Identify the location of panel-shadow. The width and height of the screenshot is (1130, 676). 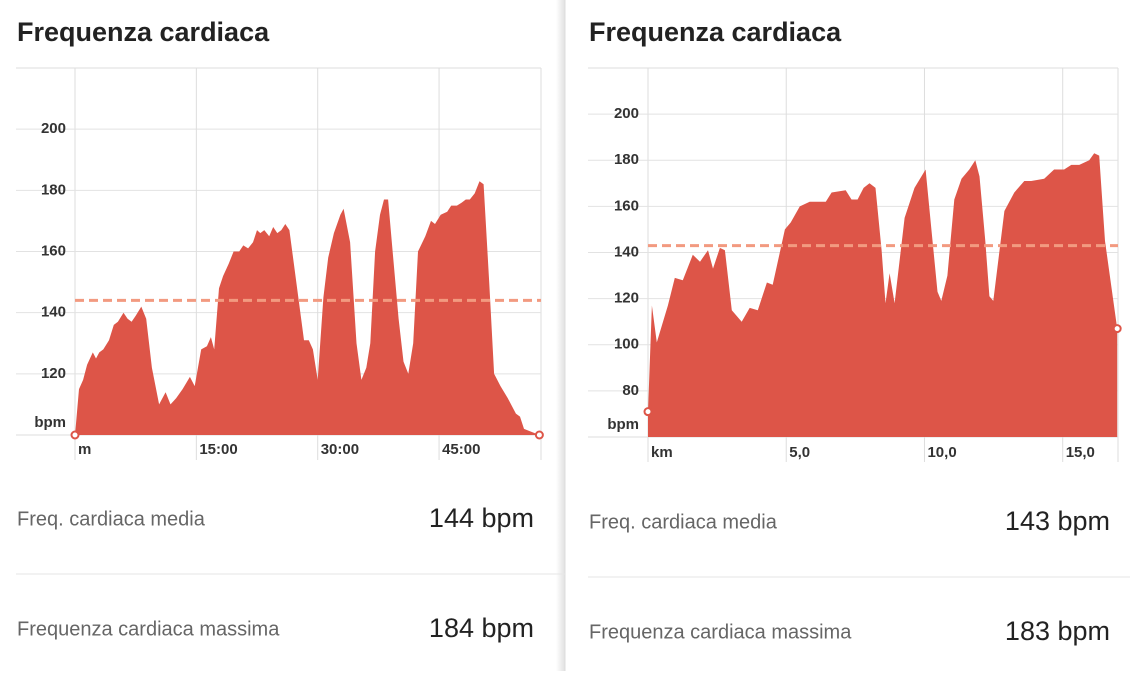
(560, 335).